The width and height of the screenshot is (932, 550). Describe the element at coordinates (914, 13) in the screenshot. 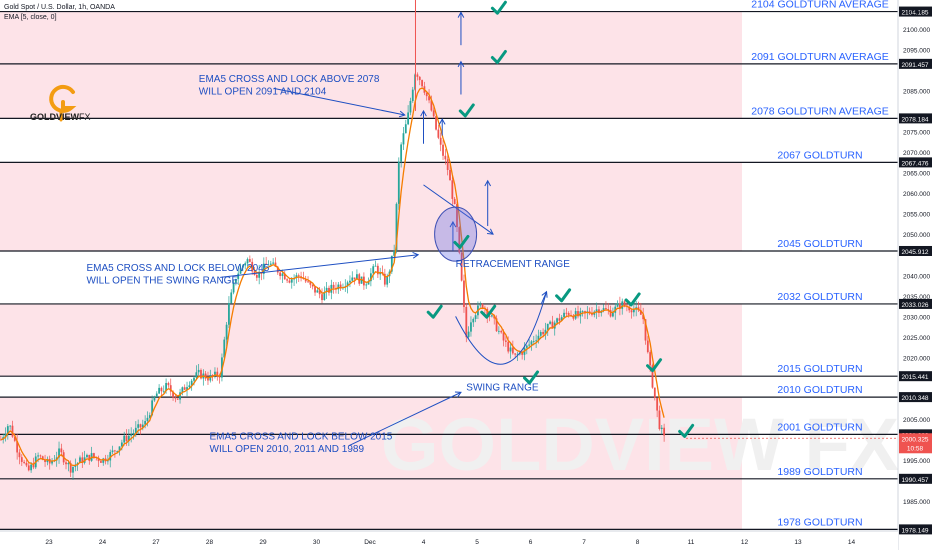

I see `level-price-label: 2104.185` at that location.